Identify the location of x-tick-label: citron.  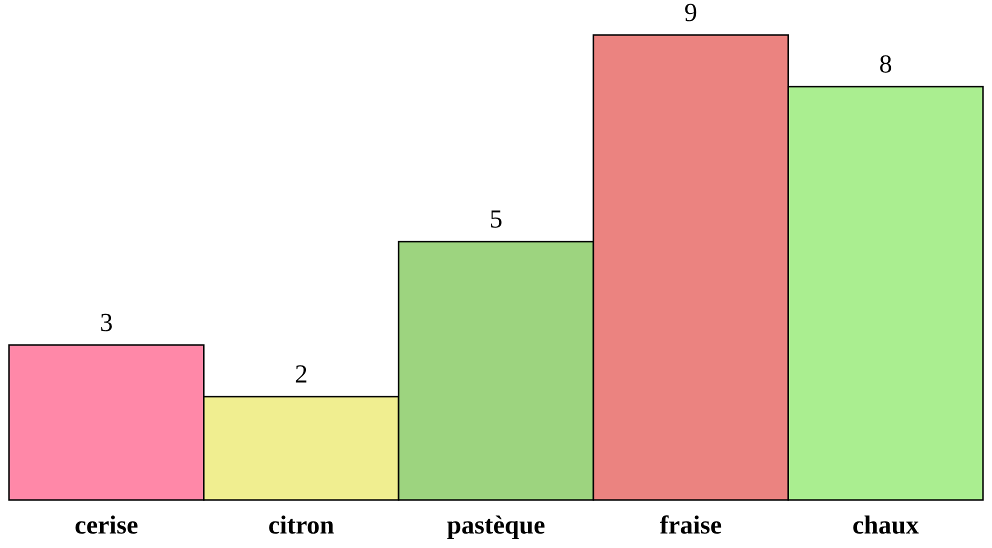
(301, 525).